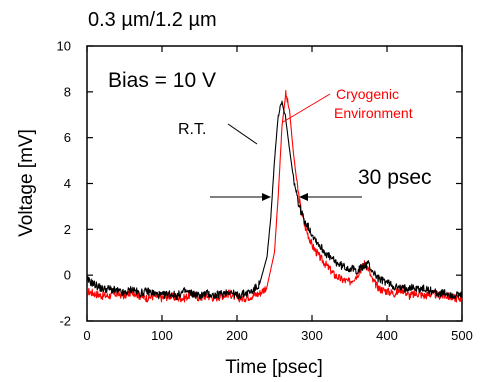 Image resolution: width=481 pixels, height=382 pixels. Describe the element at coordinates (86, 335) in the screenshot. I see `x-tick-label: 0` at that location.